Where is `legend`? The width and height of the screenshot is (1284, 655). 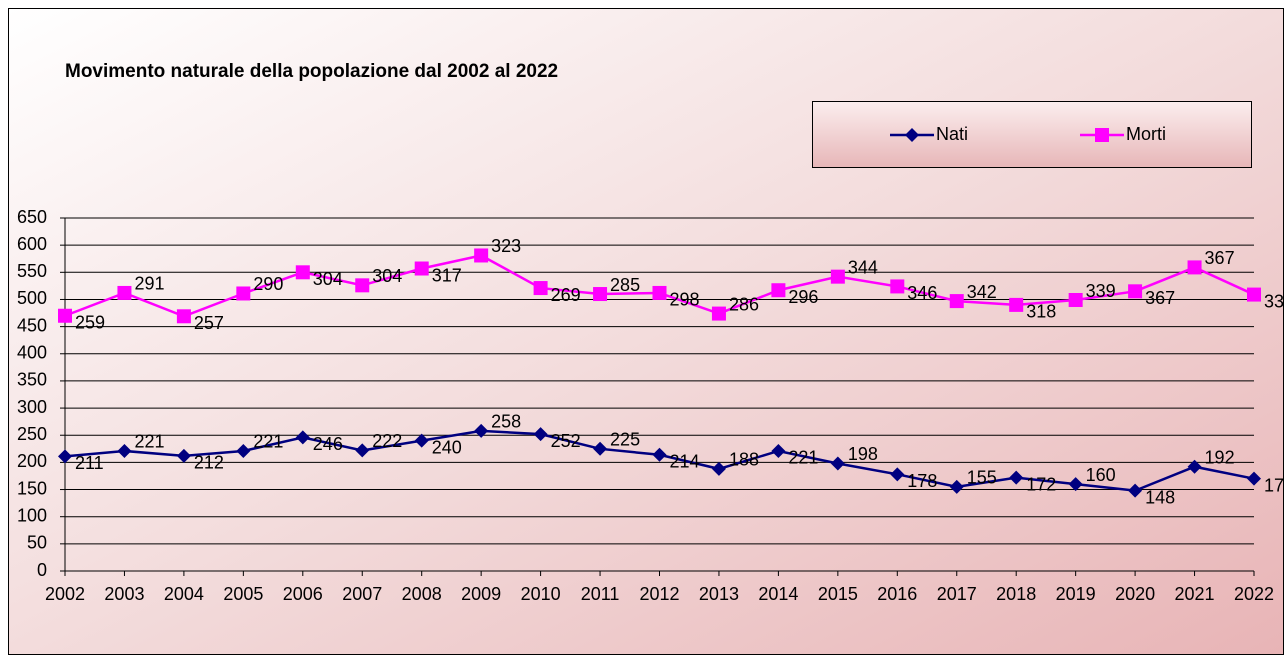
legend is located at coordinates (1032, 134).